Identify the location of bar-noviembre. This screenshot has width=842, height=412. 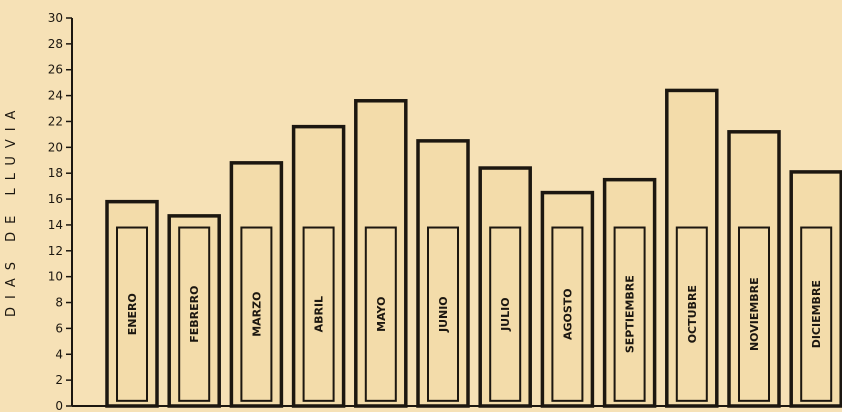
(754, 269).